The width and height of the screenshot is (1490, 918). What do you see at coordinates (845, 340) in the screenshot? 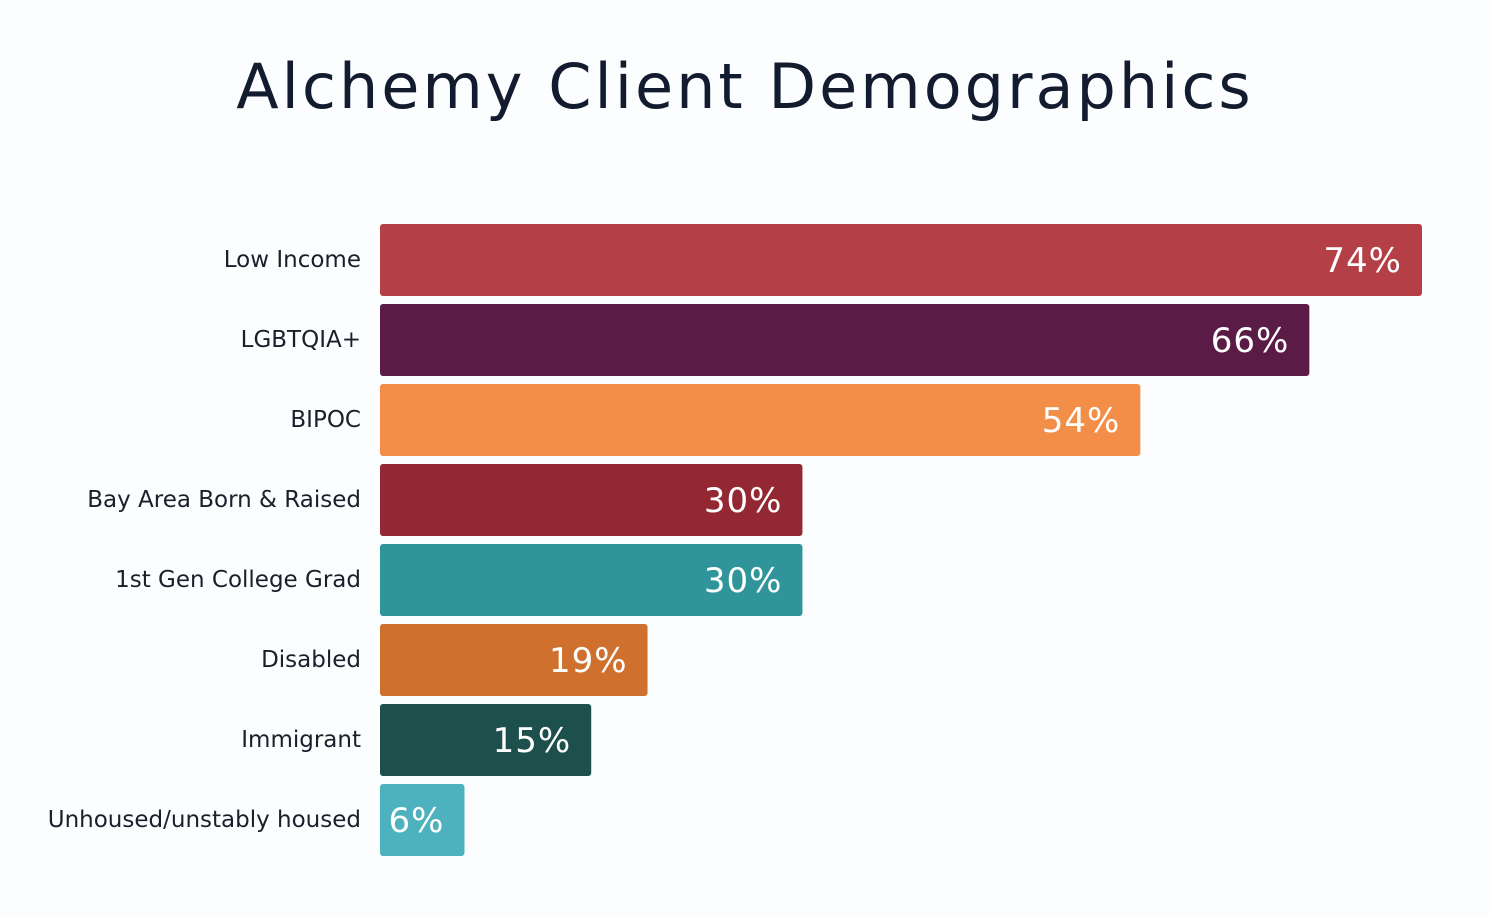
I see `bar-lgbtqia` at bounding box center [845, 340].